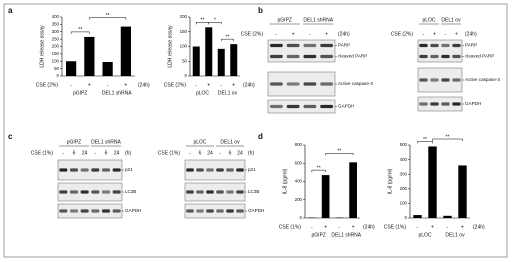 This screenshot has height=262, width=512. What do you see at coordinates (144, 85) in the screenshot?
I see `x-unit-label: (24h)` at bounding box center [144, 85].